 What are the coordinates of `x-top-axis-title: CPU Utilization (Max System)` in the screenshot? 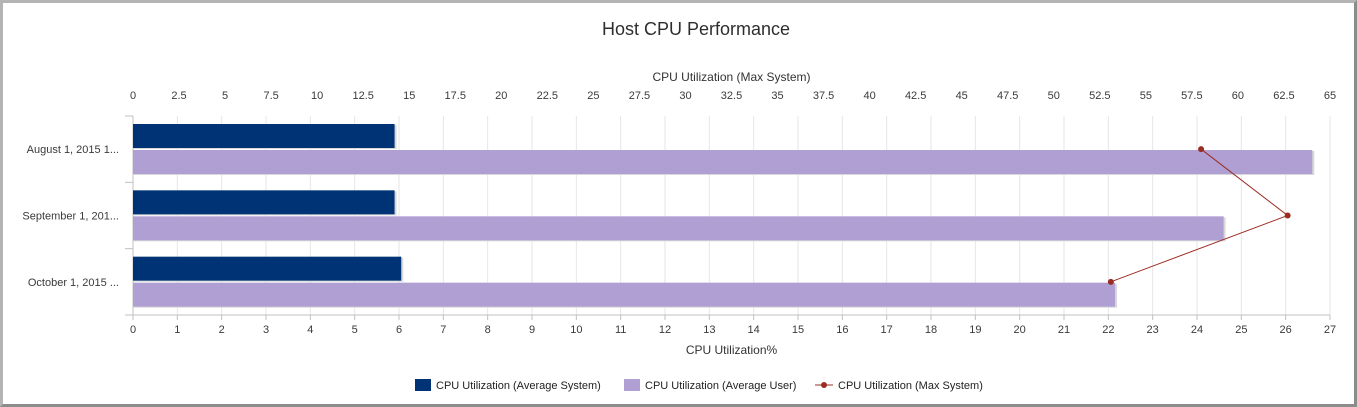 It's located at (731, 77).